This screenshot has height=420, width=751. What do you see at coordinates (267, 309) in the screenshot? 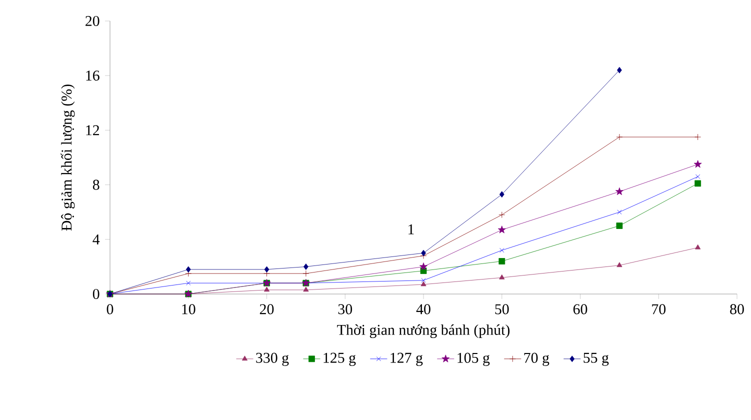
I see `x-tick-label: 20` at bounding box center [267, 309].